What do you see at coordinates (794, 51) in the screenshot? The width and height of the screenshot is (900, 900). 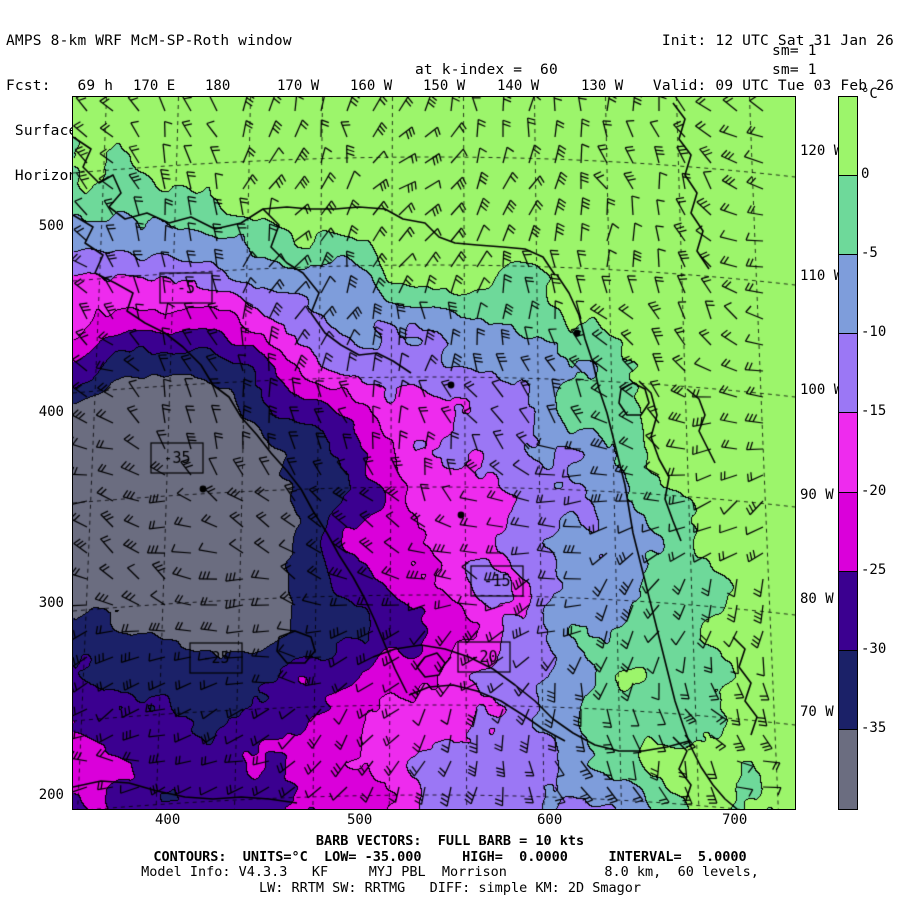 I see `smoothing-label-temperature: sm= 1` at bounding box center [794, 51].